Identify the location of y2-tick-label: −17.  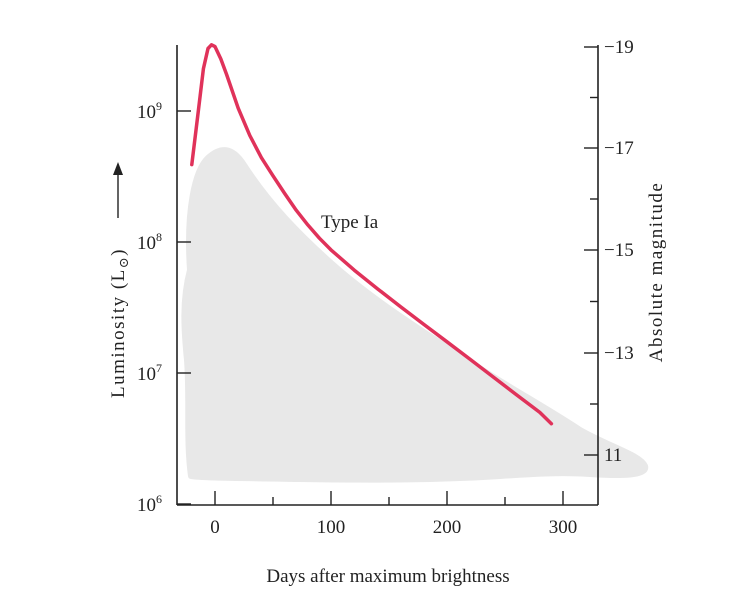
(619, 148).